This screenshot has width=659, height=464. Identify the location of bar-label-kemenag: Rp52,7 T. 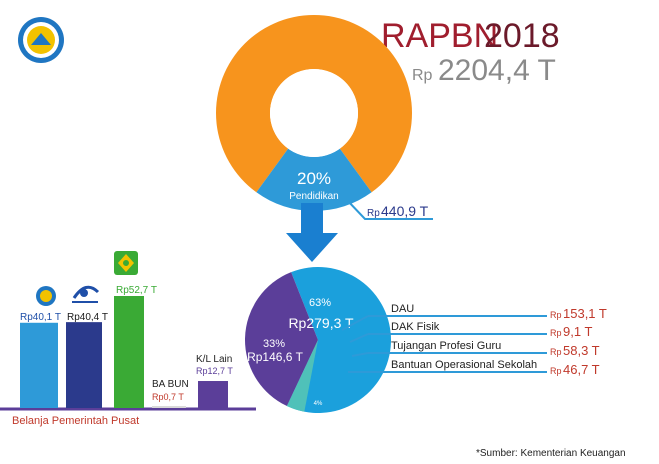
(136, 290).